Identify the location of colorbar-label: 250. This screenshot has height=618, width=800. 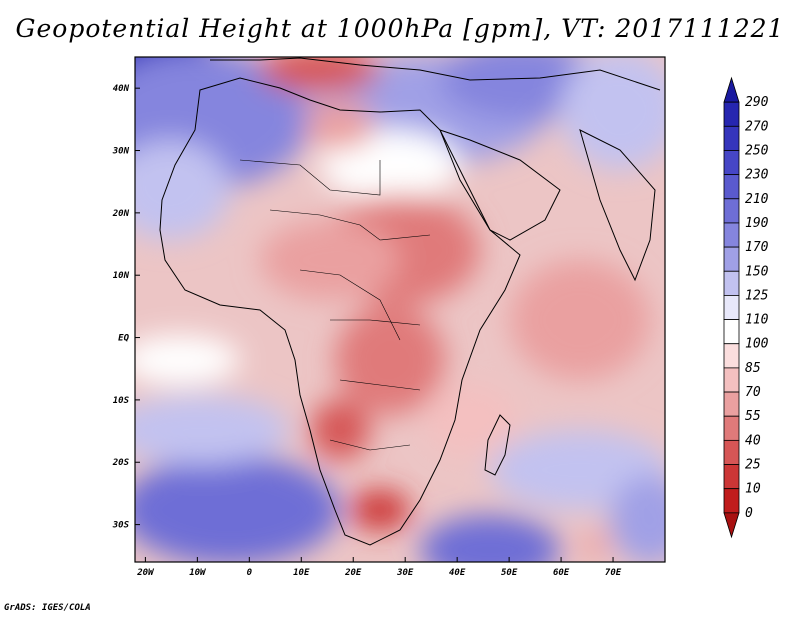
(757, 150).